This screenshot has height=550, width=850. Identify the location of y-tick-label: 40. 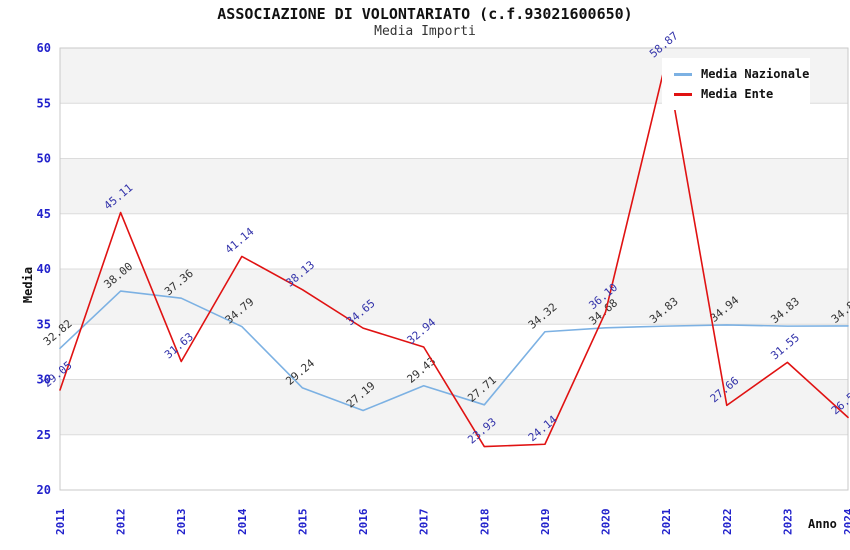
(44, 269).